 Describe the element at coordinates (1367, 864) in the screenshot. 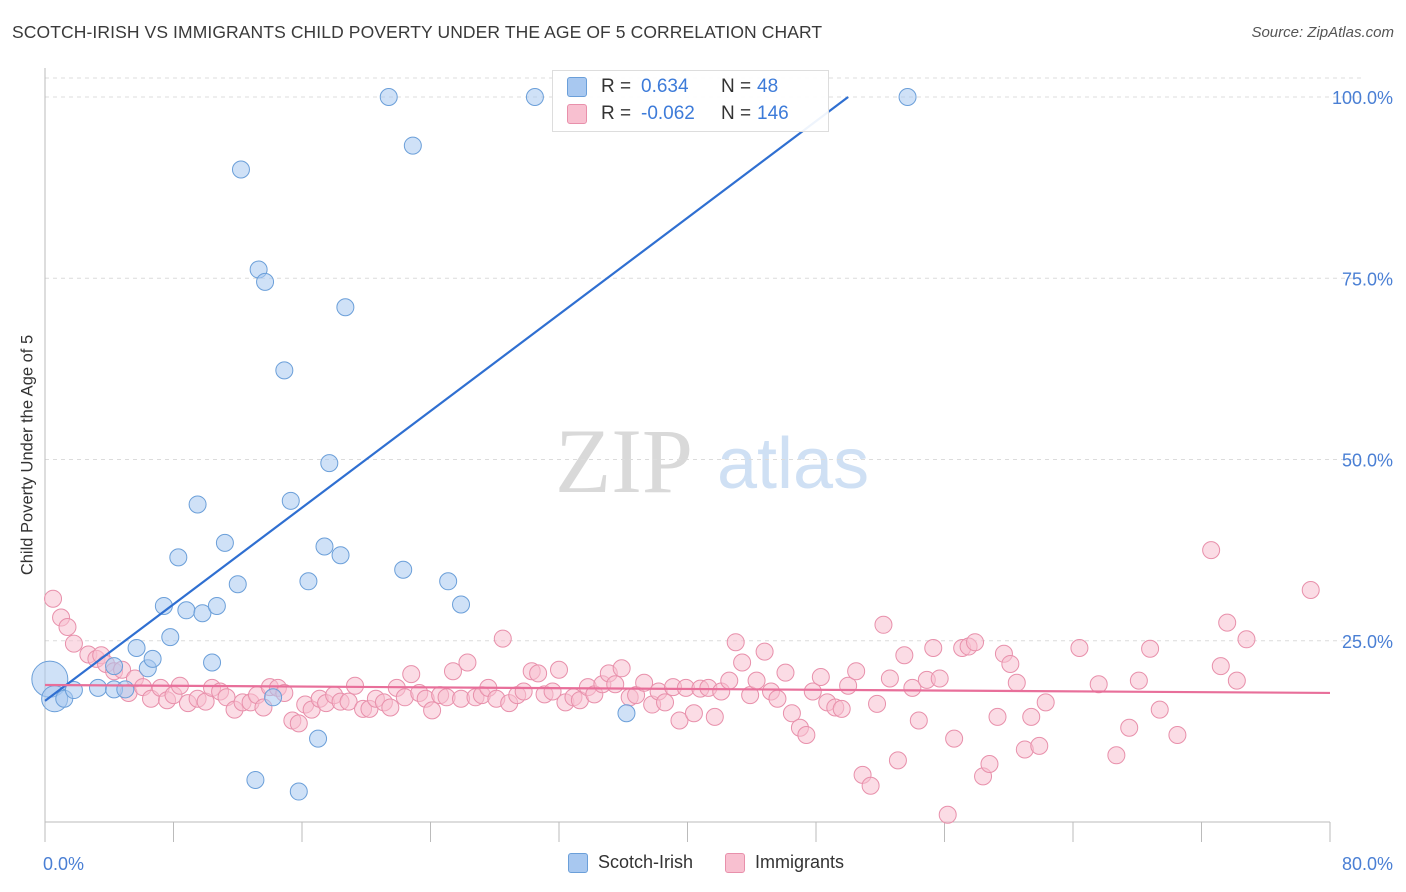

I see `x-tick-label: 80.0%` at that location.